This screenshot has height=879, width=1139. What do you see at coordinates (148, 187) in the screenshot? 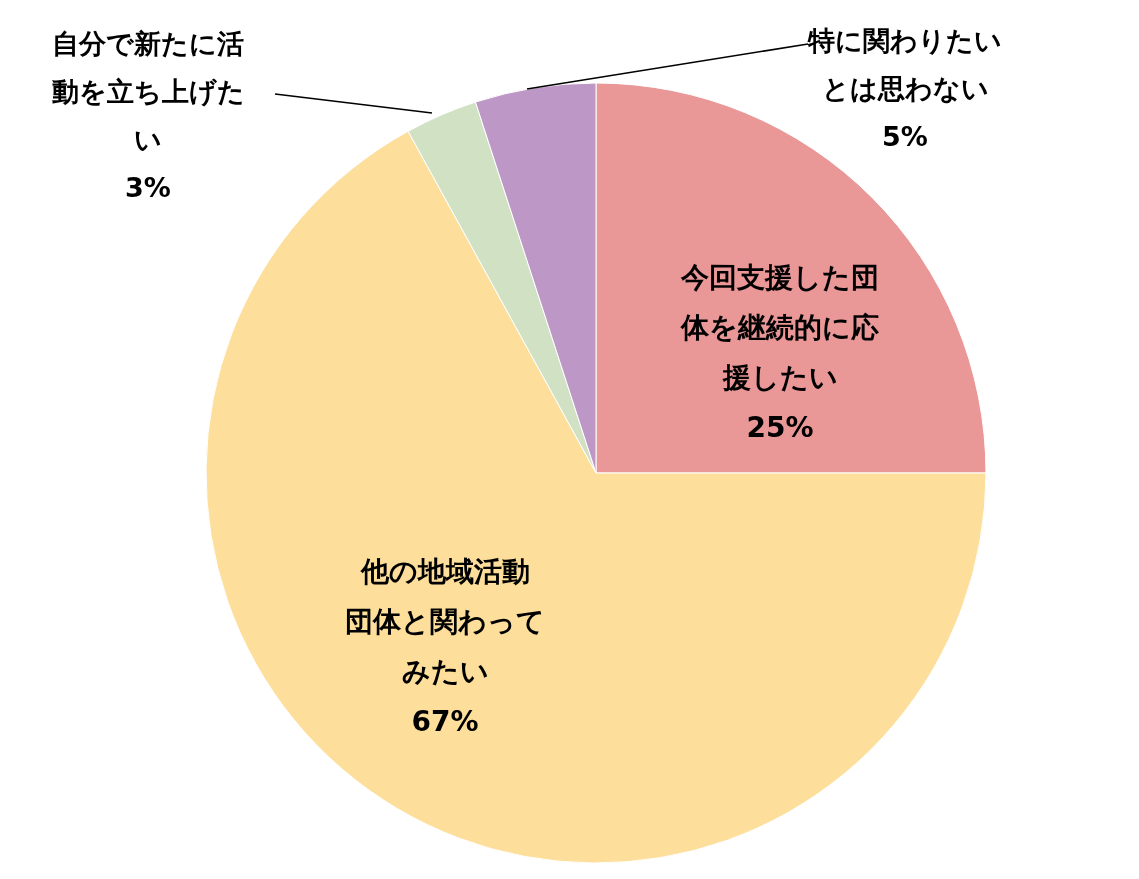
I see `data-label: 3%` at bounding box center [148, 187].